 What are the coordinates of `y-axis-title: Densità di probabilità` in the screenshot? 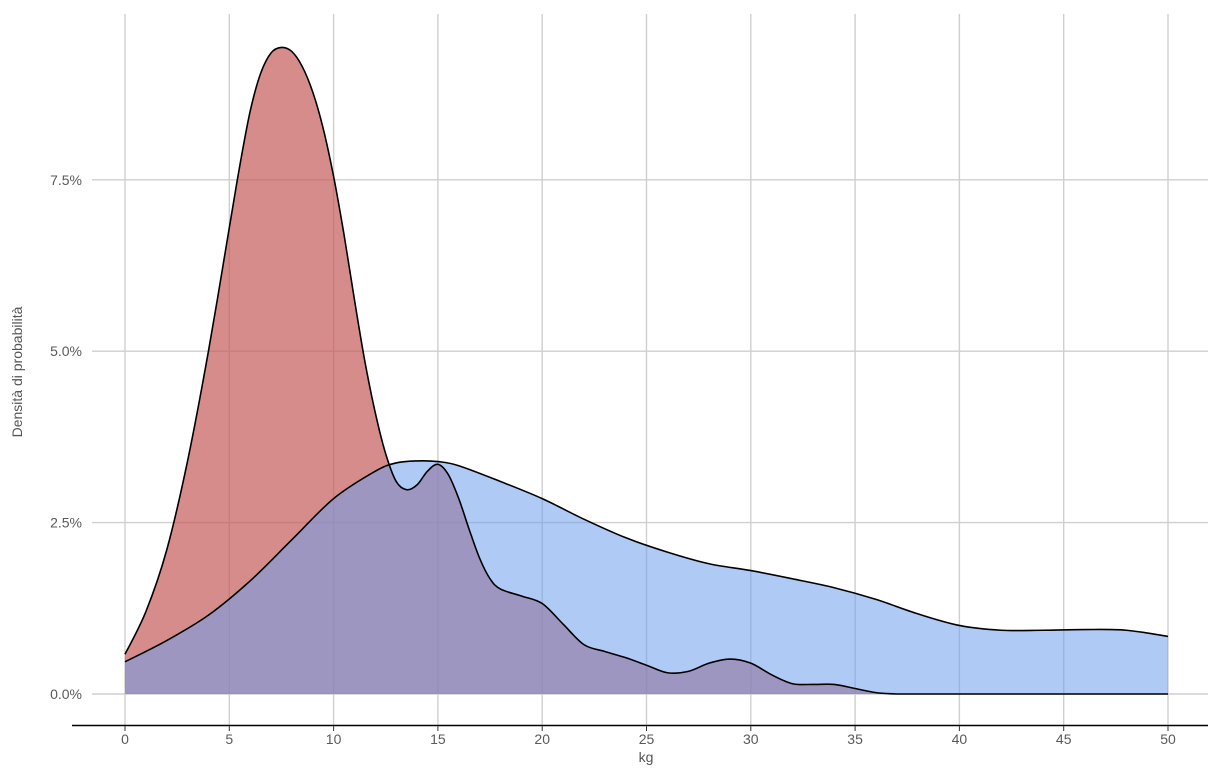 It's located at (17, 371).